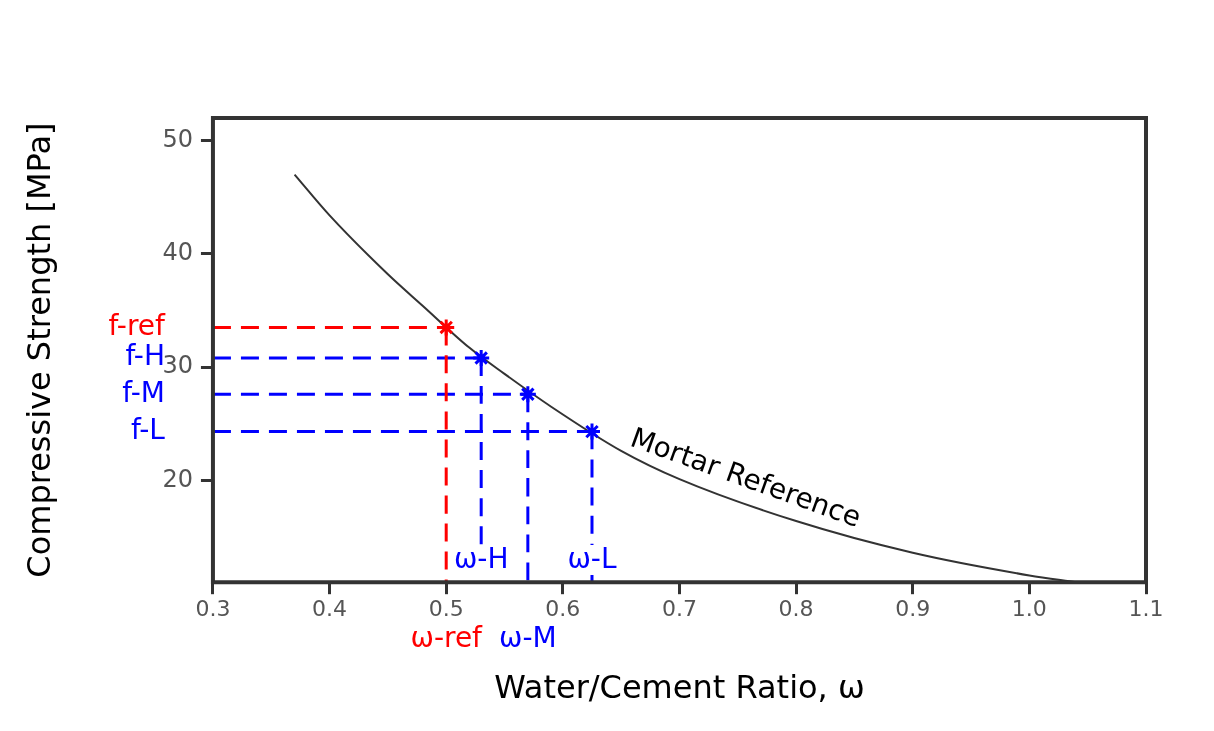 The image size is (1214, 731). Describe the element at coordinates (679, 609) in the screenshot. I see `x-tick-label: 0.7` at that location.